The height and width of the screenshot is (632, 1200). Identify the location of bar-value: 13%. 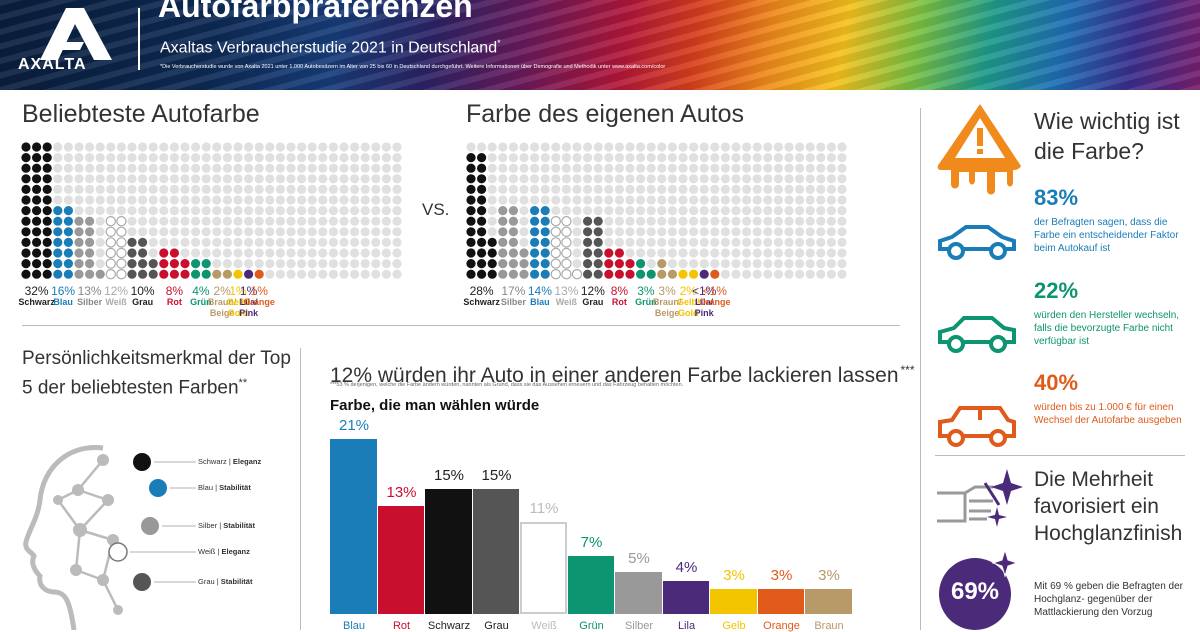
(401, 492).